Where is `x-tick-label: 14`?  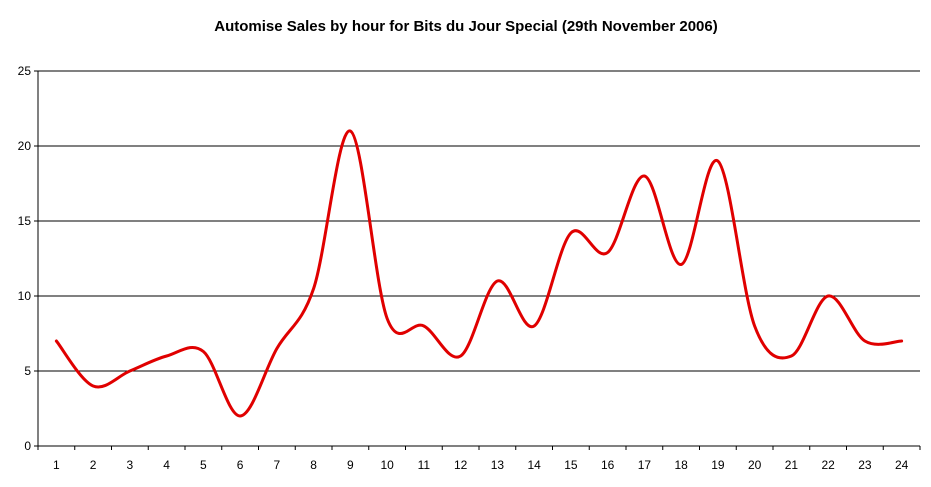 x-tick-label: 14 is located at coordinates (534, 465).